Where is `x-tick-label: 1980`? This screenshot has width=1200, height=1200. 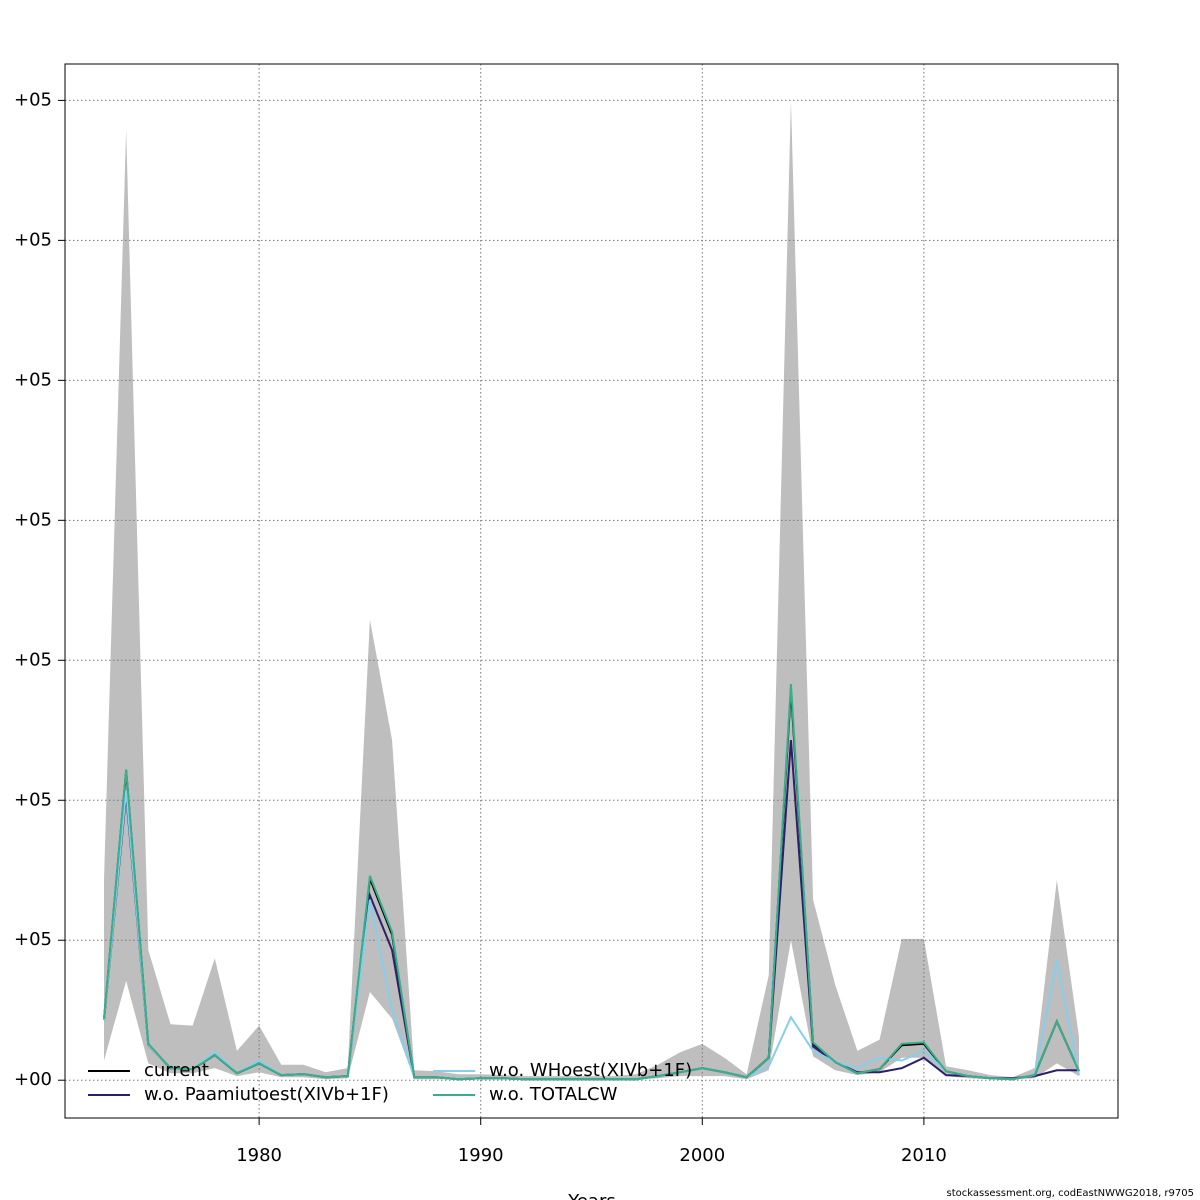
x-tick-label: 1980 is located at coordinates (259, 1155).